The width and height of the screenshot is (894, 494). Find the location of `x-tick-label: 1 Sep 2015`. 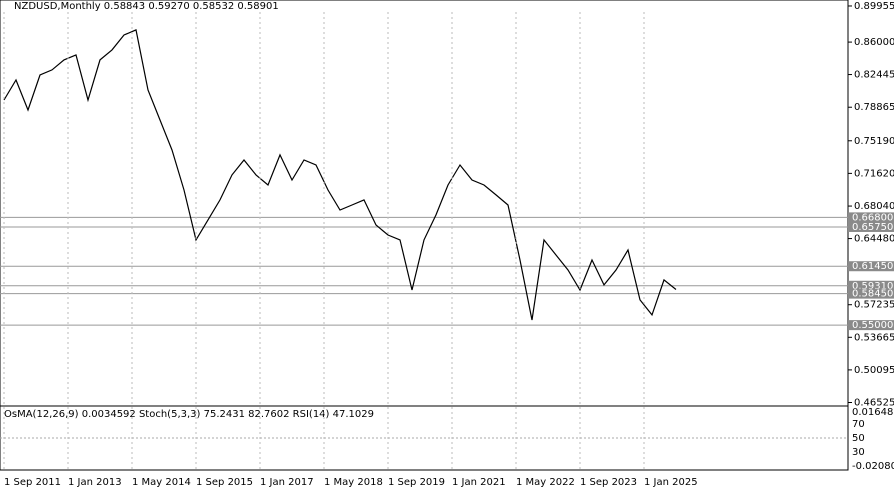

x-tick-label: 1 Sep 2015 is located at coordinates (224, 482).